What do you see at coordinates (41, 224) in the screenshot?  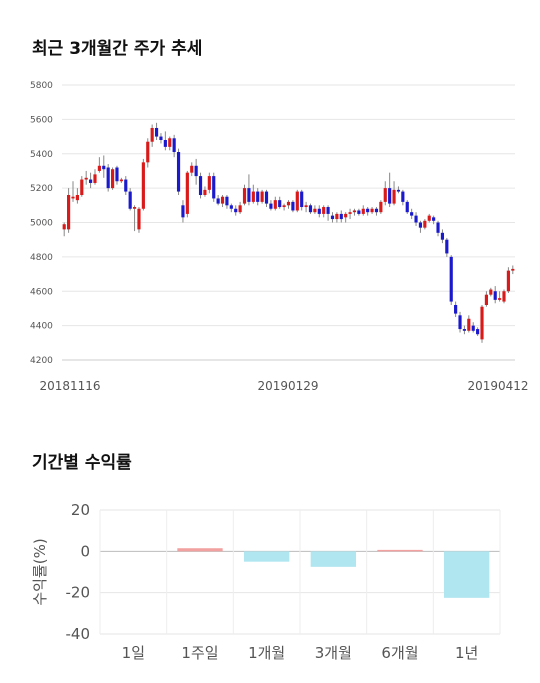 I see `price-y-tick-label: 5000` at bounding box center [41, 224].